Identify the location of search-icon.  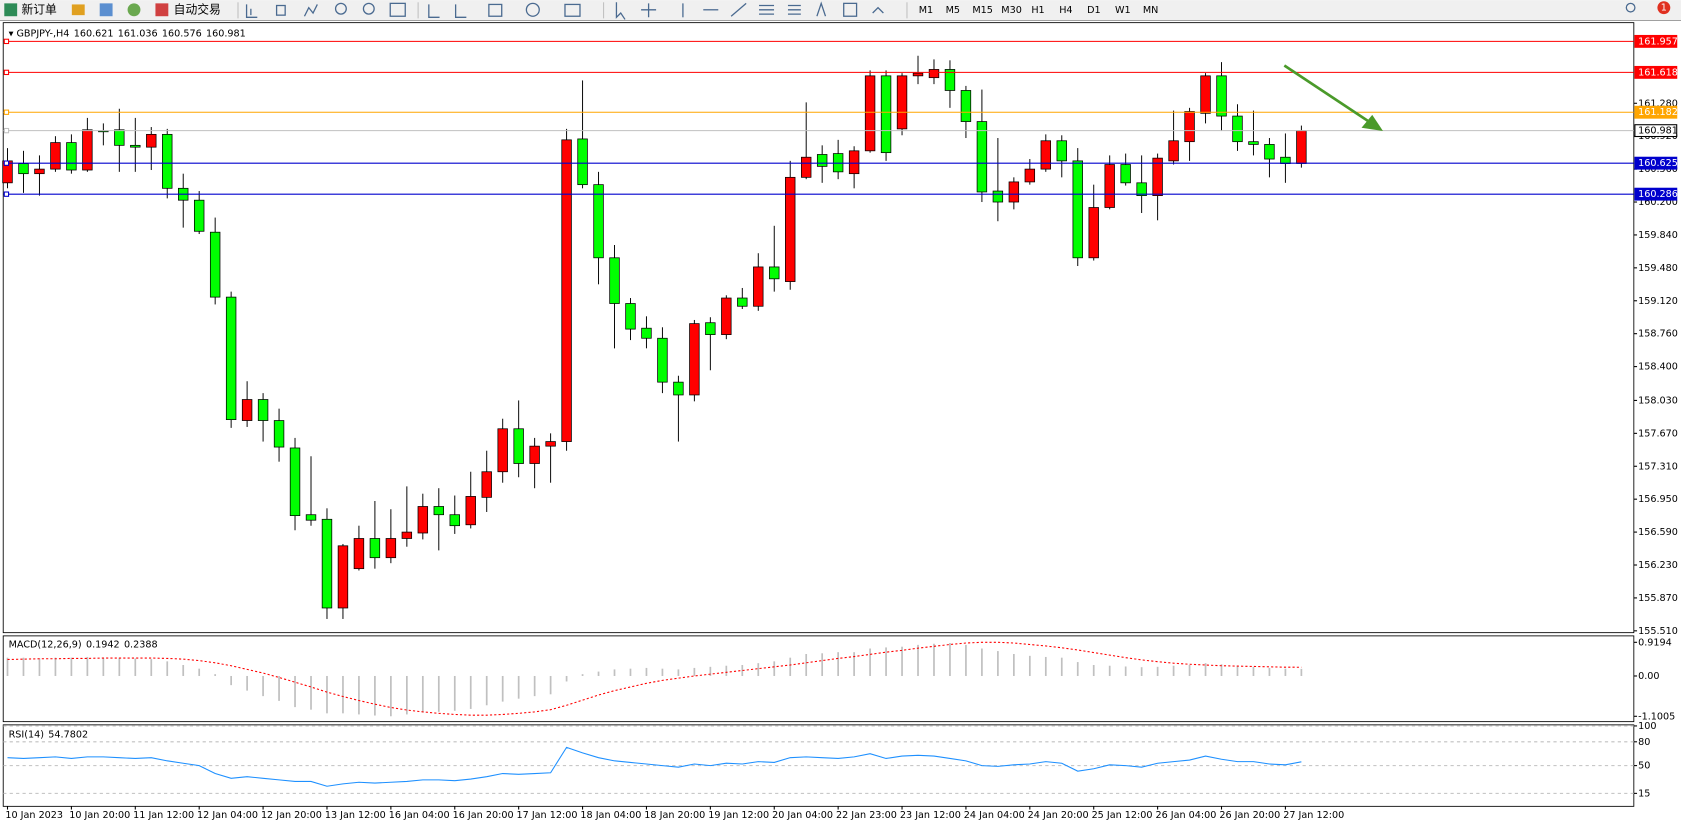
(1630, 7).